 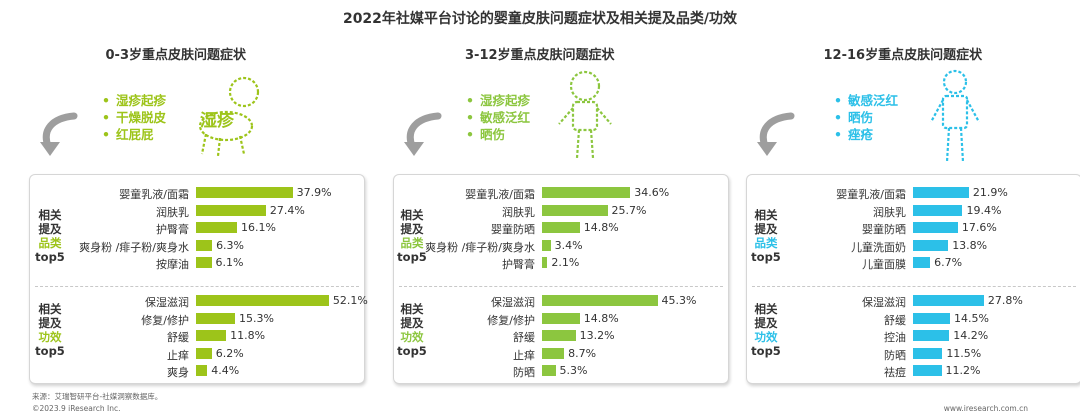 I want to click on symptom-item: 红屁屁, so click(x=134, y=134).